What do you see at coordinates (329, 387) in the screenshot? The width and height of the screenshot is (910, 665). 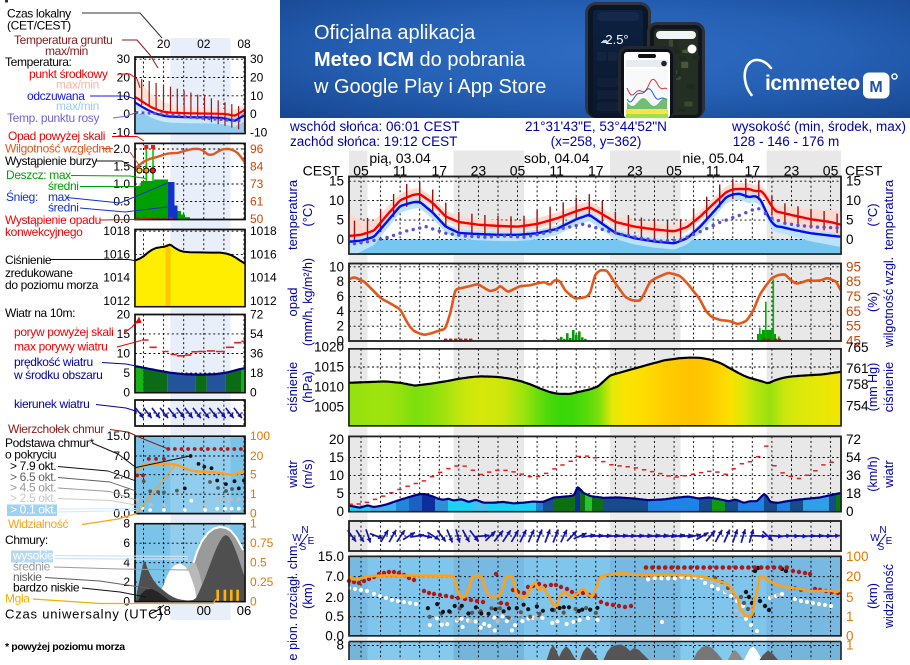 I see `svg-text: 1010` at bounding box center [329, 387].